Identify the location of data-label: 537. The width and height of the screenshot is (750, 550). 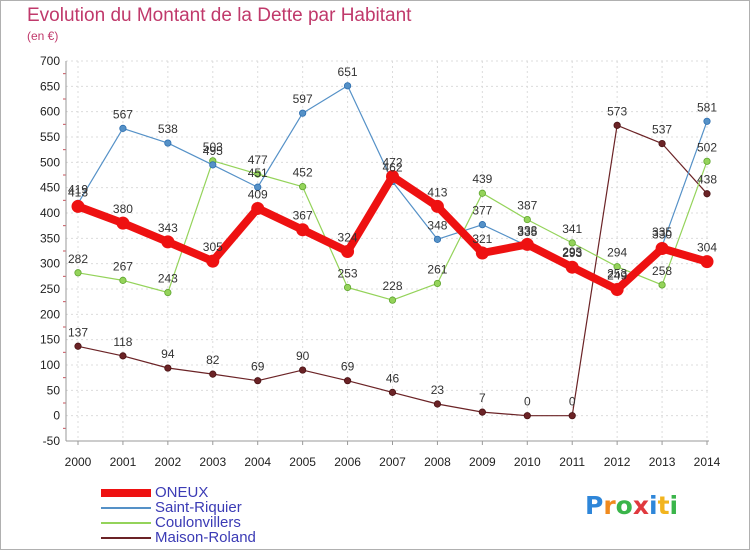
(662, 130).